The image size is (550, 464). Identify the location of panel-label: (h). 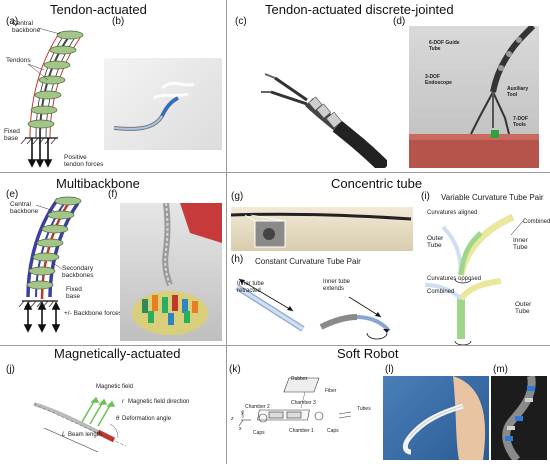
(237, 259).